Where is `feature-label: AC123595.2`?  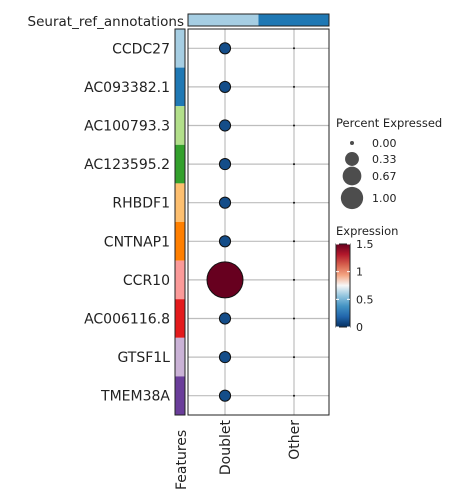 feature-label: AC123595.2 is located at coordinates (127, 165).